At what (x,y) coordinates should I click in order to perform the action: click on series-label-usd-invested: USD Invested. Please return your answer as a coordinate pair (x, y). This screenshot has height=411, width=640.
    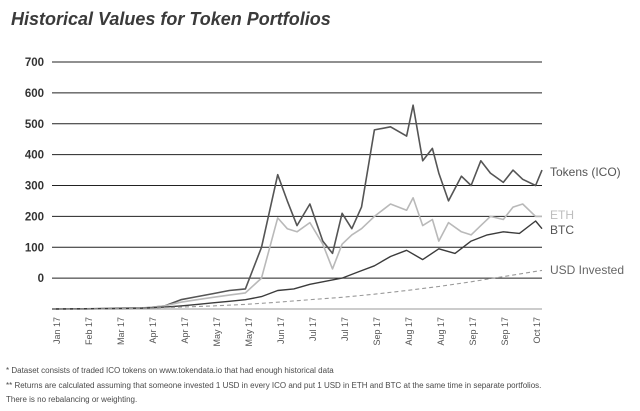
    Looking at the image, I should click on (587, 270).